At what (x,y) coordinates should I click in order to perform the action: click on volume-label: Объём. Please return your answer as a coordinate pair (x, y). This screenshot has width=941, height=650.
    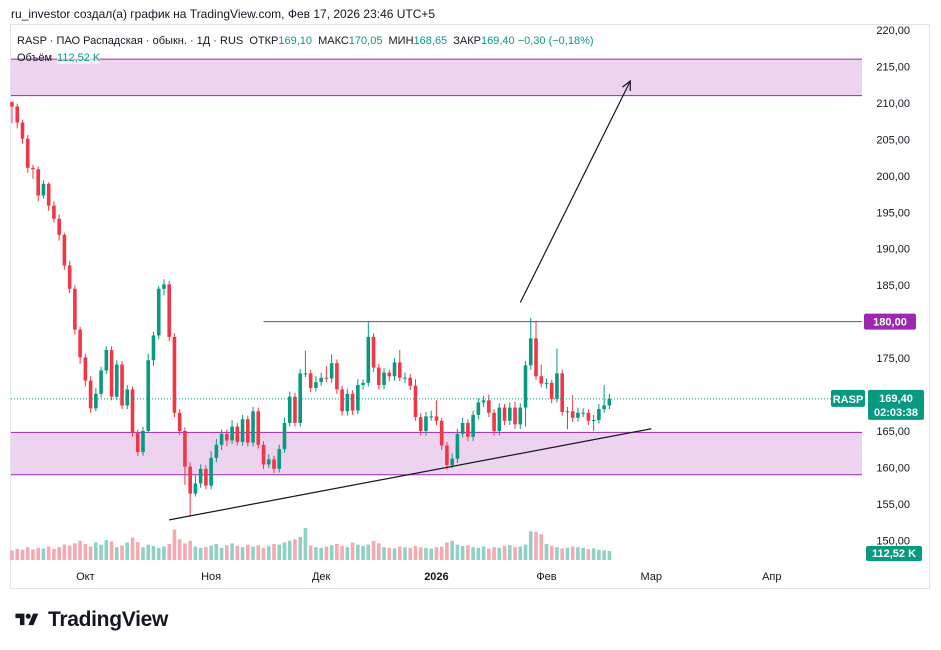
    Looking at the image, I should click on (35, 58).